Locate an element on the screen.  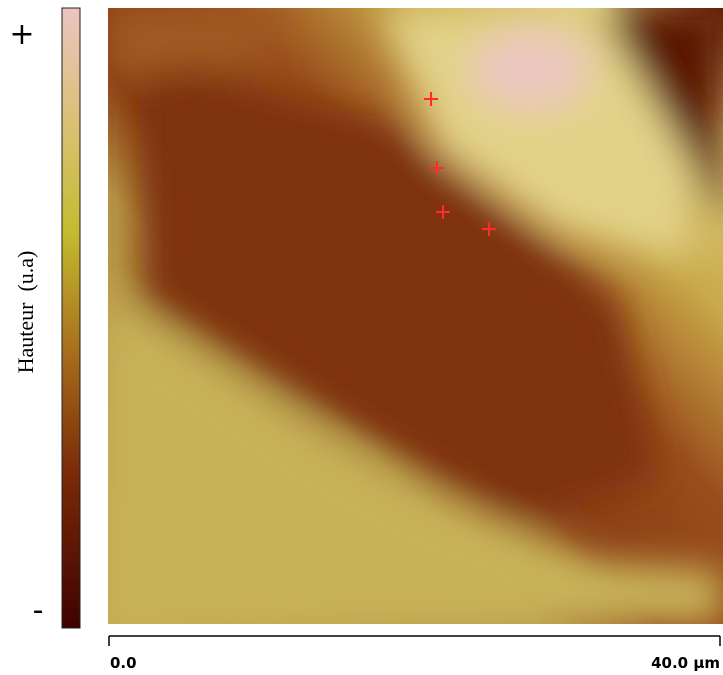
scale-bar is located at coordinates (414, 640).